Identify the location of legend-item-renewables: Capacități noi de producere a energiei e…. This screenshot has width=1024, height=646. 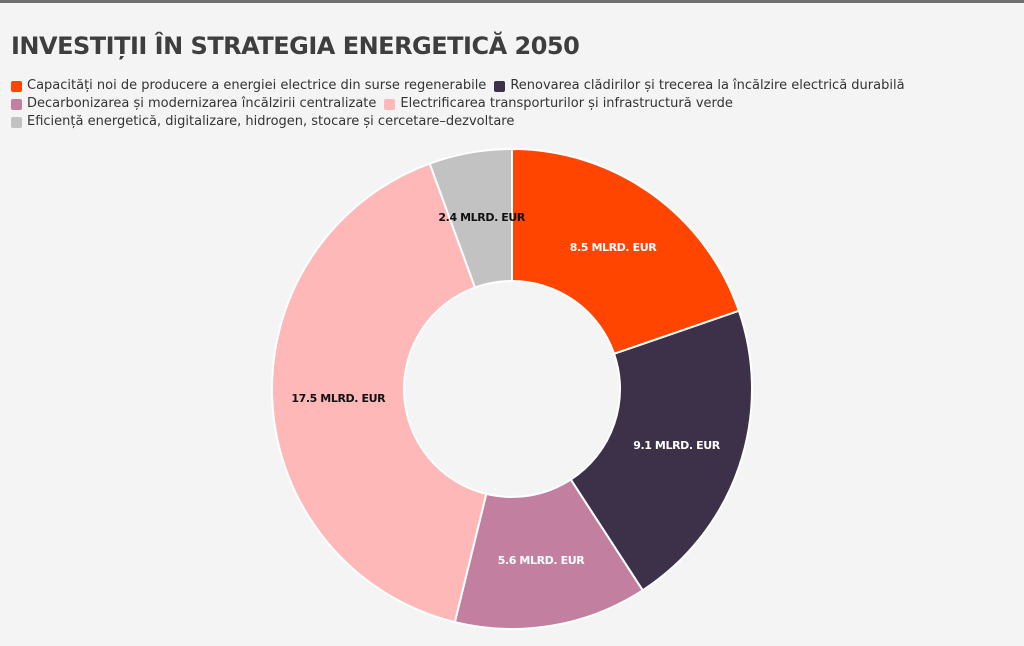
(248, 86).